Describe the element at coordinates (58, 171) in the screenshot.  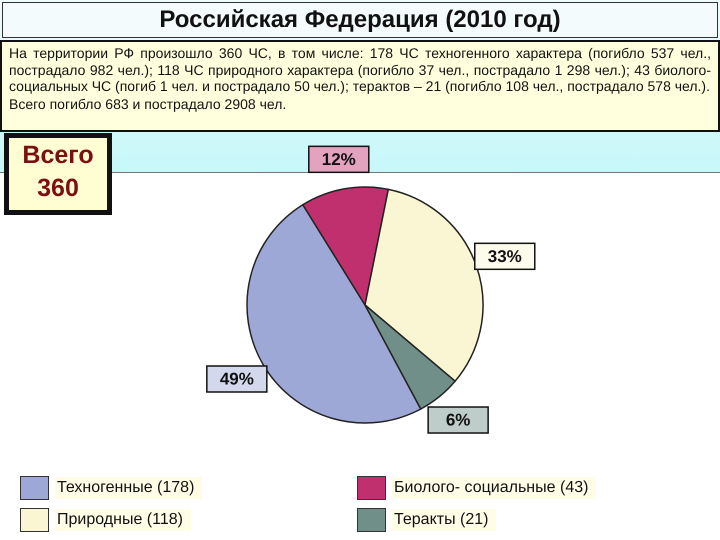
I see `text: Всего 360` at that location.